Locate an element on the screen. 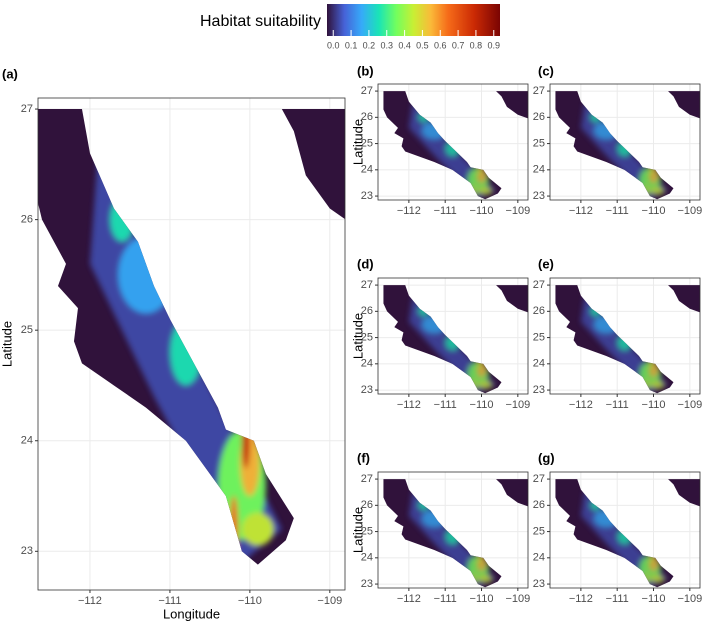 The height and width of the screenshot is (622, 709). colorbar-tick-label: 0.7 is located at coordinates (458, 45).